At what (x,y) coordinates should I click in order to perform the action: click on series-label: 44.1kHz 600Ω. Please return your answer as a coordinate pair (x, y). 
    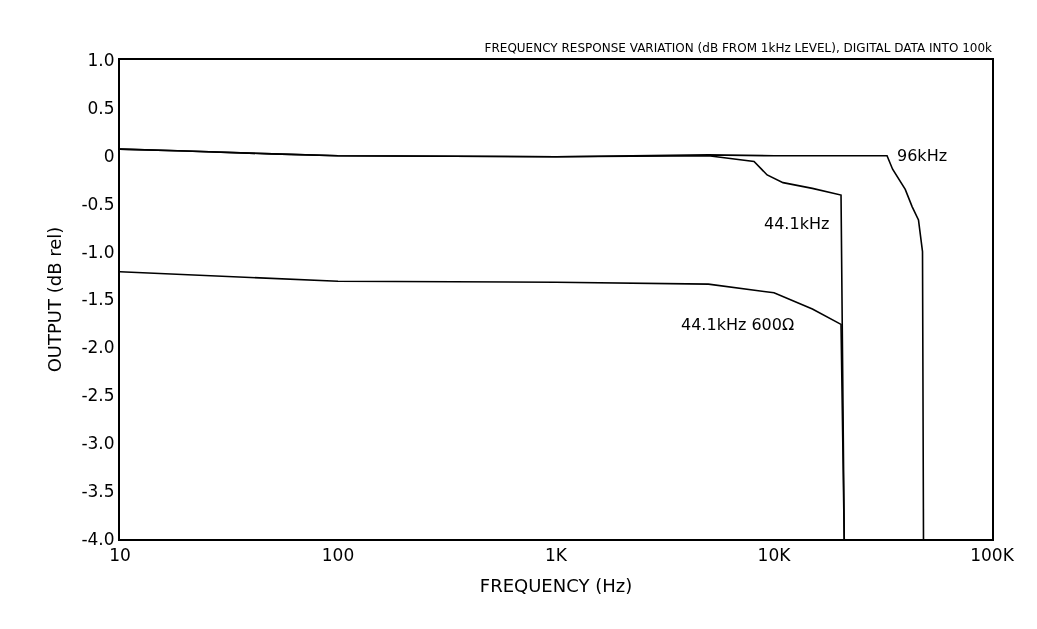
    Looking at the image, I should click on (738, 324).